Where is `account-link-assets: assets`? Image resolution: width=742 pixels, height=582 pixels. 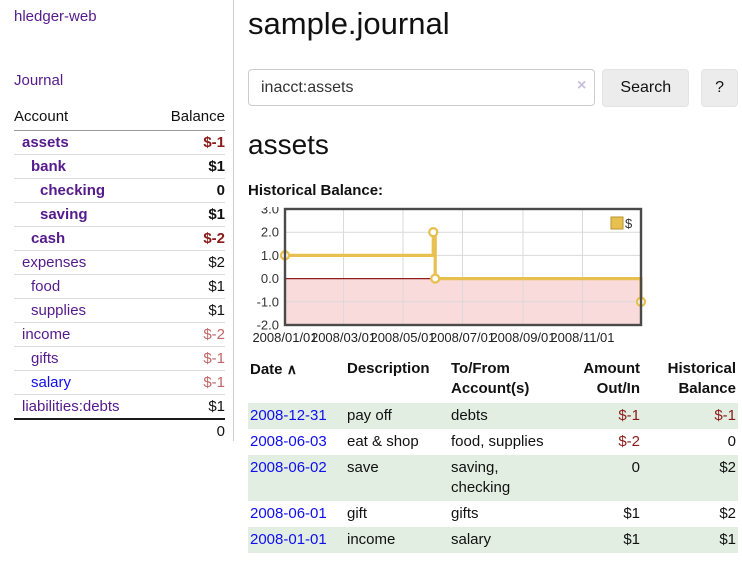
account-link-assets: assets is located at coordinates (45, 142).